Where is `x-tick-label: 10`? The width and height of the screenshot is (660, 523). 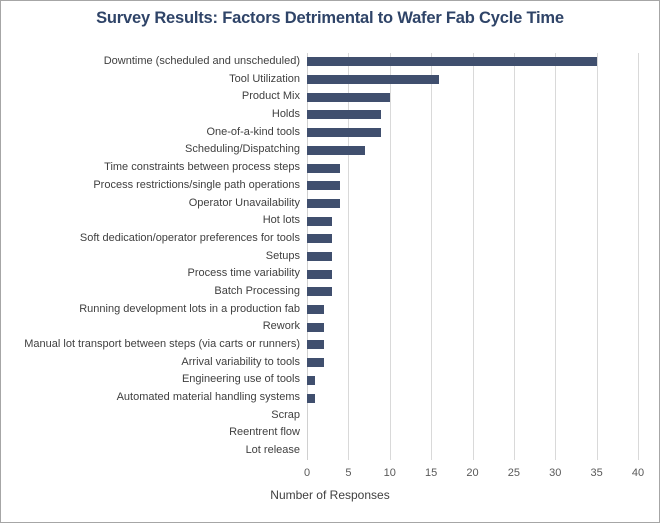 x-tick-label: 10 is located at coordinates (389, 473).